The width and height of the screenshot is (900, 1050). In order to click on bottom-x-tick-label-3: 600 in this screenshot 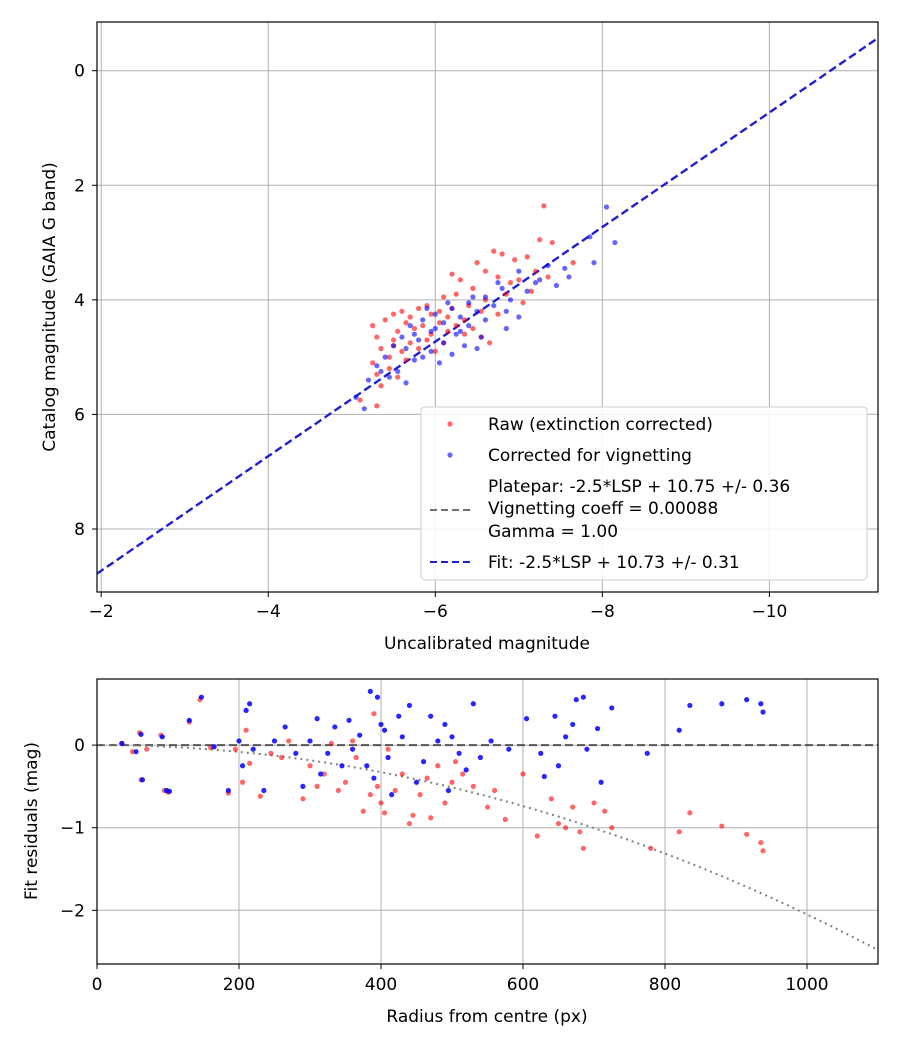, I will do `click(523, 985)`.